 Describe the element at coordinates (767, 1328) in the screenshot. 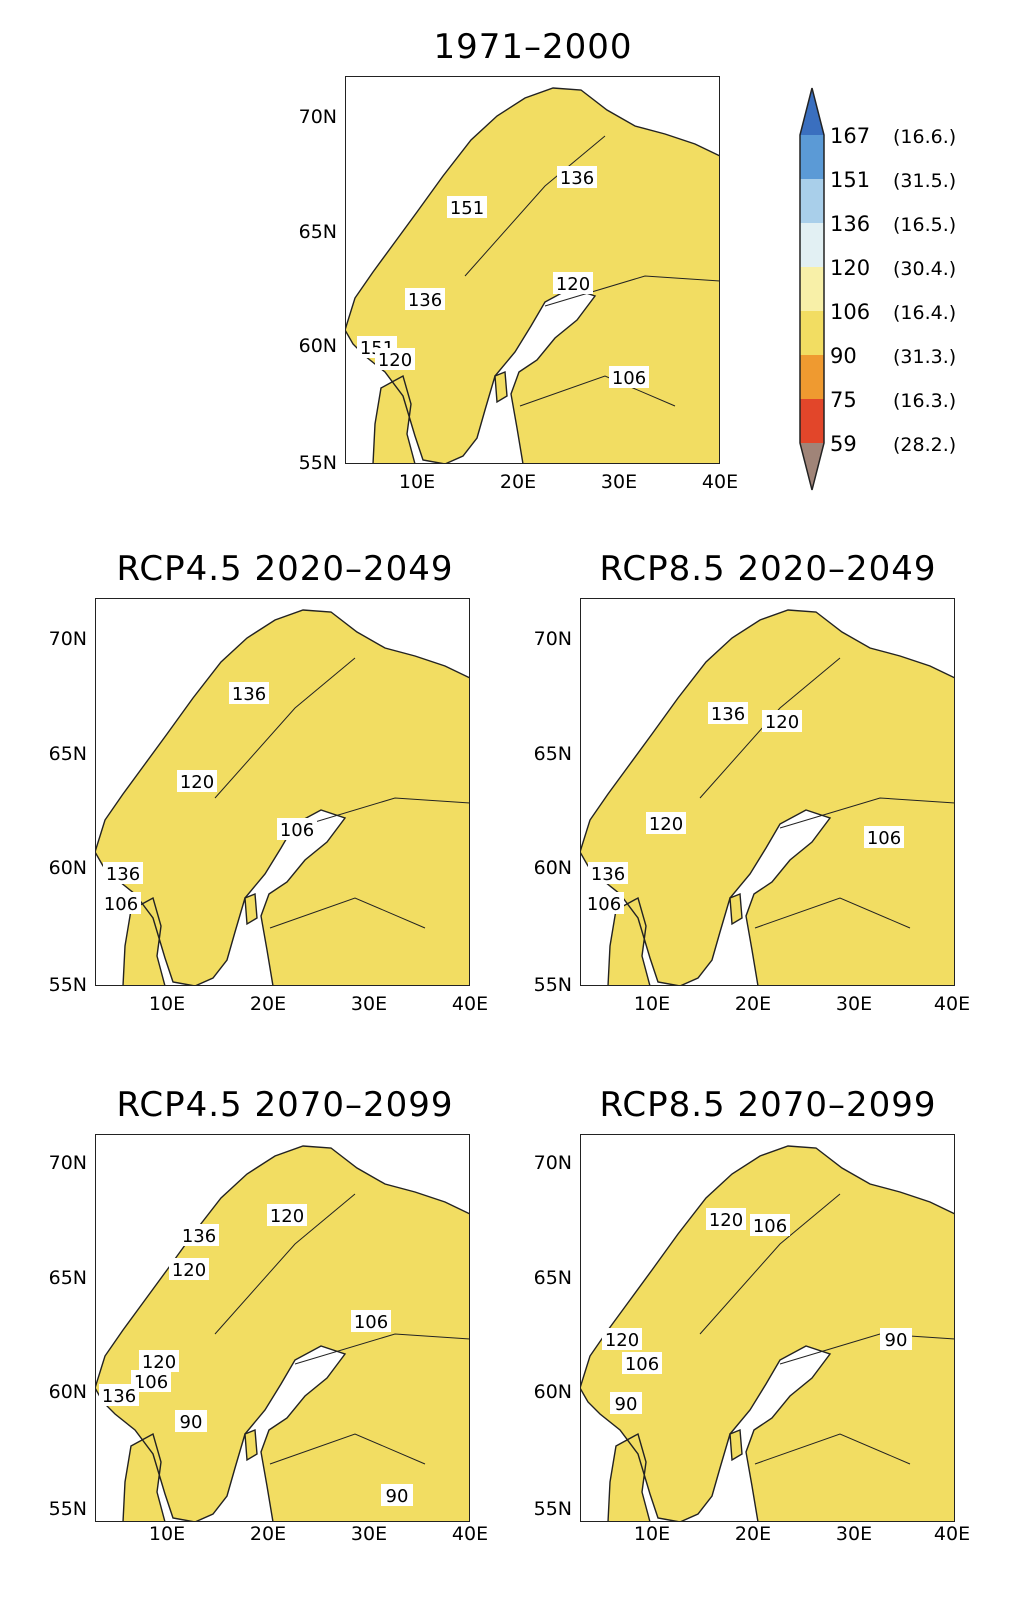

I see `map-area: 120 106 90 120 106 90` at that location.